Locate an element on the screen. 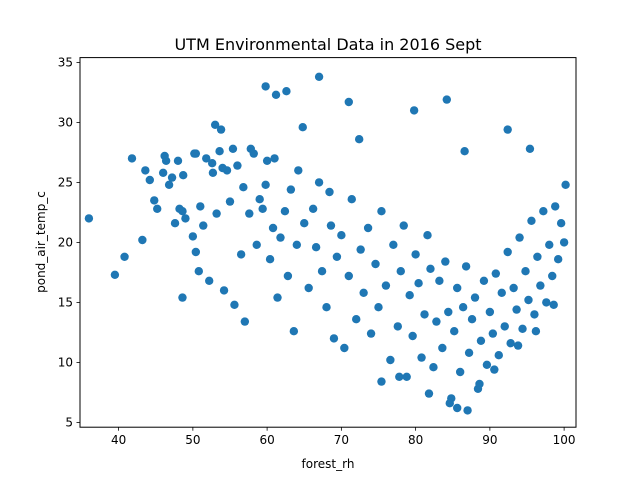 This screenshot has height=484, width=640. y-tick-label: 5 is located at coordinates (69, 423).